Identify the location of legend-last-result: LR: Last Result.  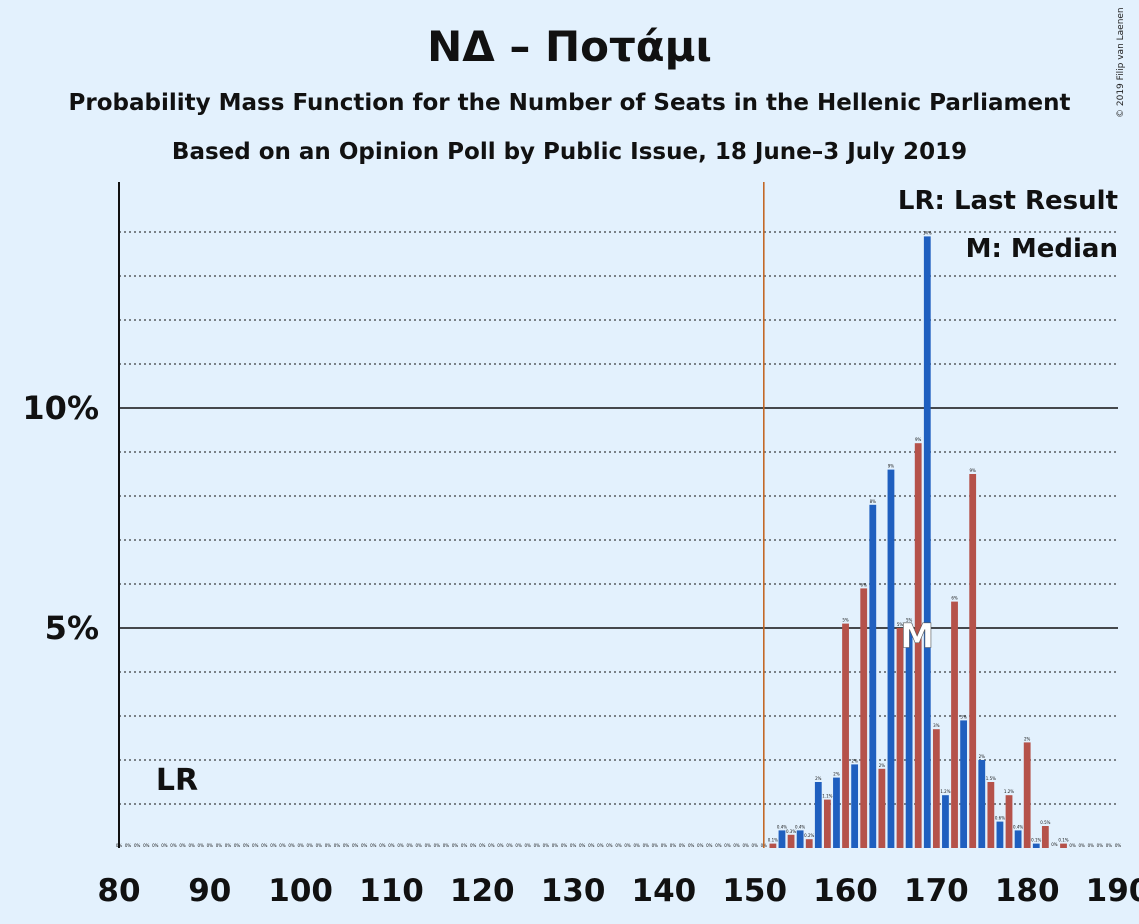
(1008, 201).